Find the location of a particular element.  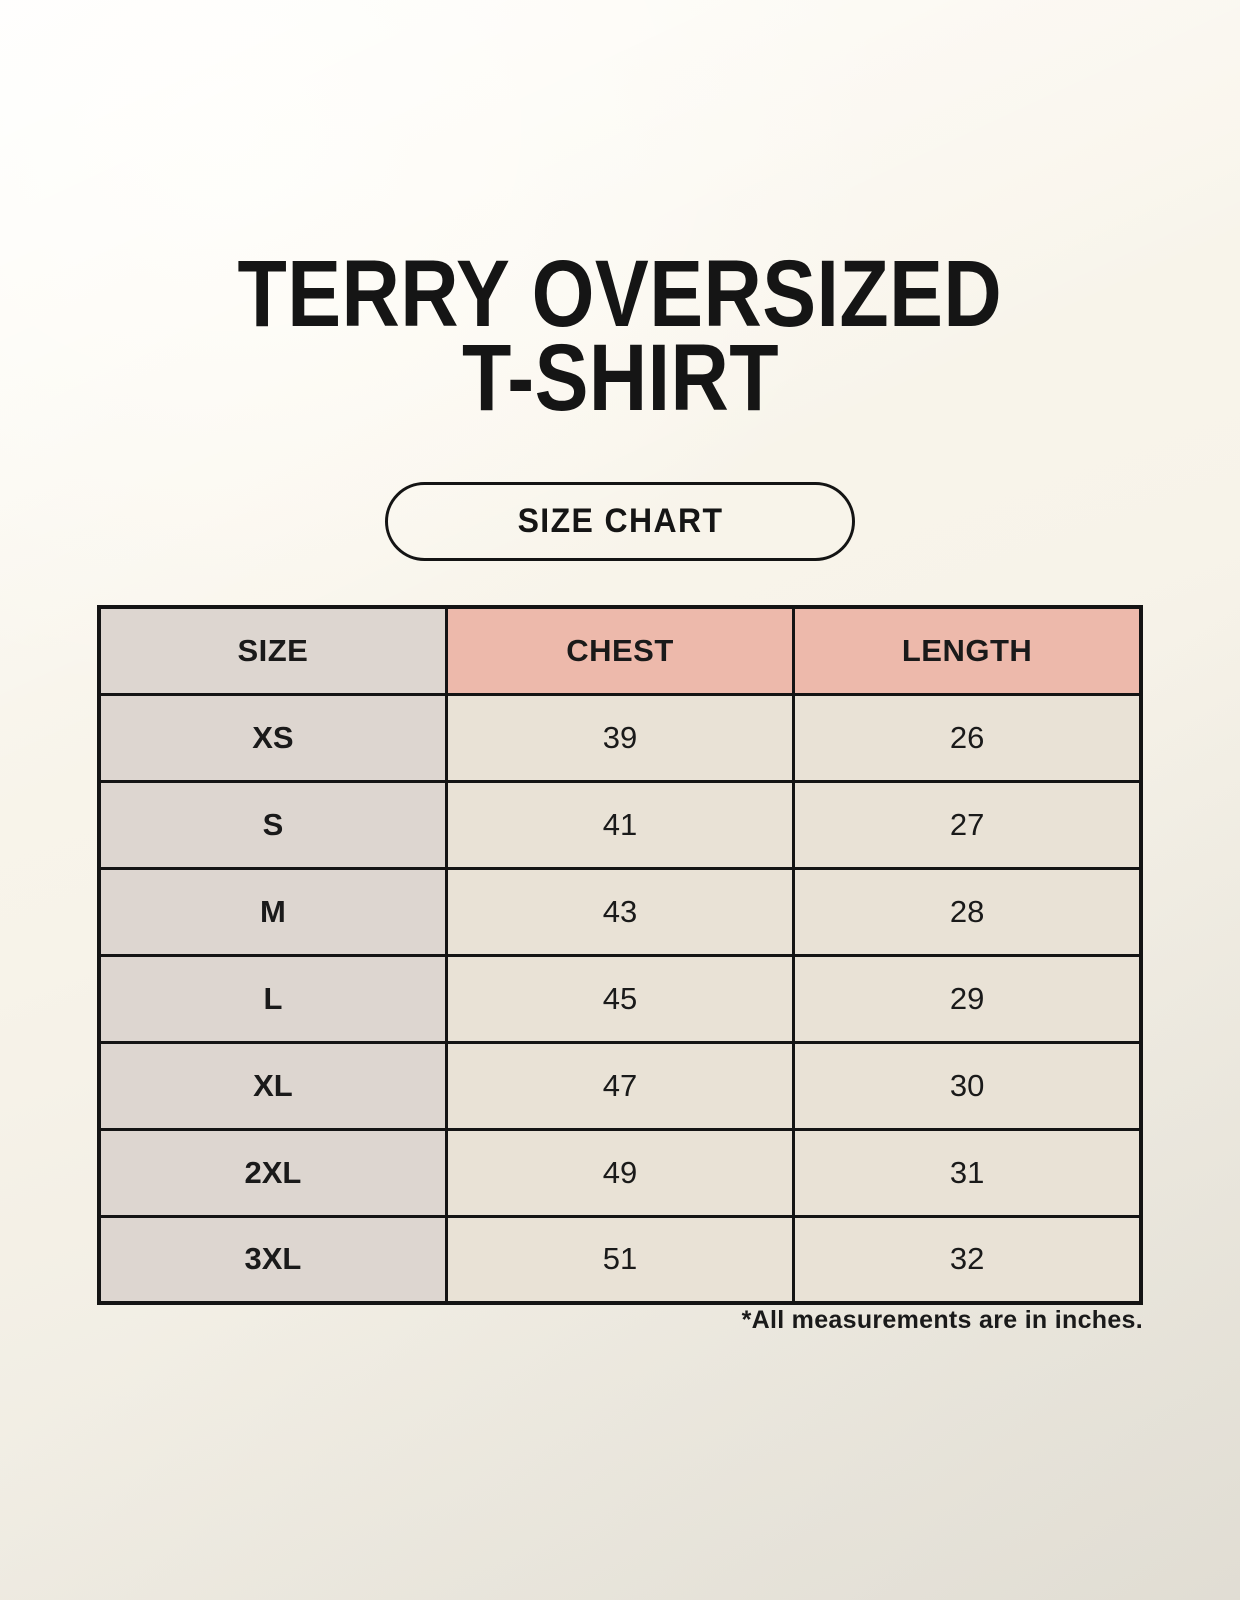

size-chart-button: SIZE CHART is located at coordinates (620, 521).